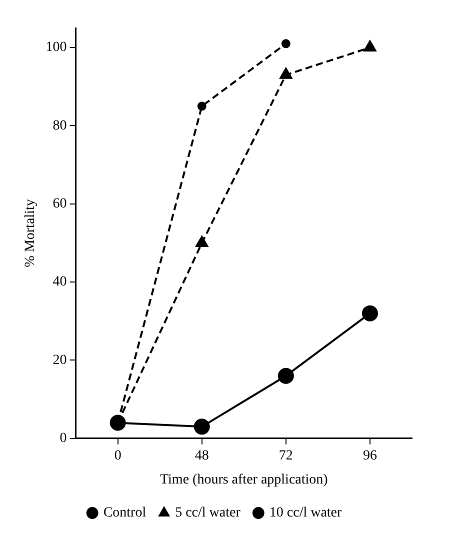 Image resolution: width=450 pixels, height=543 pixels. What do you see at coordinates (56, 48) in the screenshot?
I see `y-tick-label: 100` at bounding box center [56, 48].